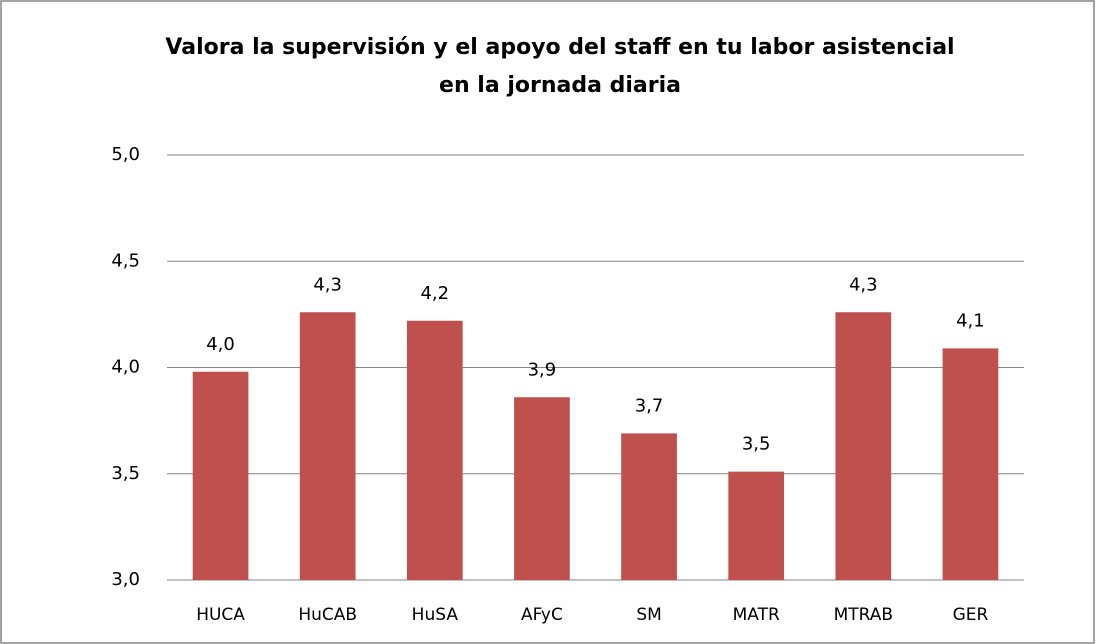  What do you see at coordinates (125, 367) in the screenshot?
I see `y-tick-label: 4,0` at bounding box center [125, 367].